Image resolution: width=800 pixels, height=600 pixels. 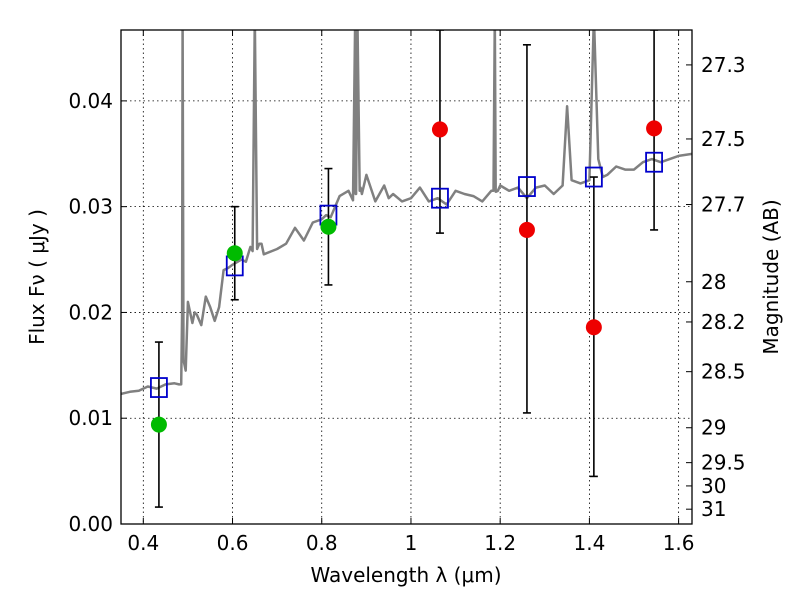 I want to click on right-tick-label: 28, so click(x=713, y=282).